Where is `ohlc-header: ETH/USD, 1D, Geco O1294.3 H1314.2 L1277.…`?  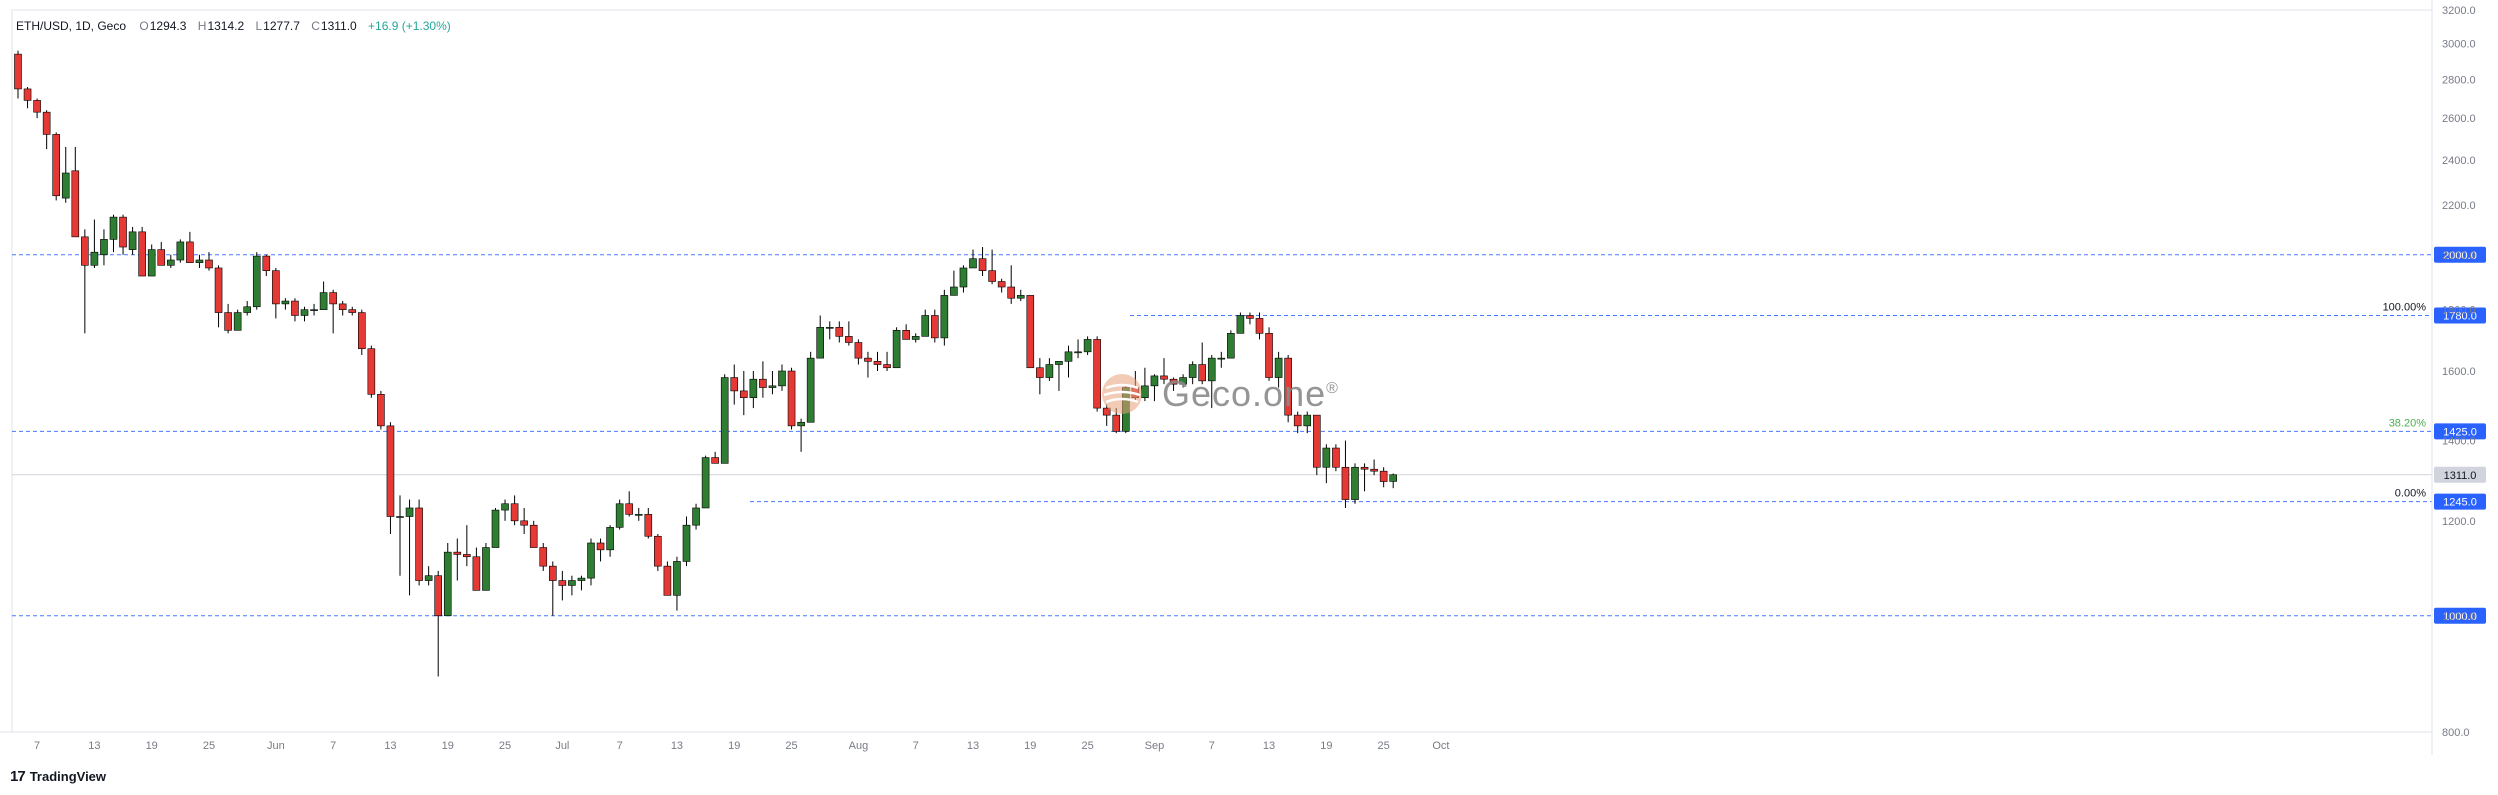 ohlc-header: ETH/USD, 1D, Geco O1294.3 H1314.2 L1277.… is located at coordinates (235, 26).